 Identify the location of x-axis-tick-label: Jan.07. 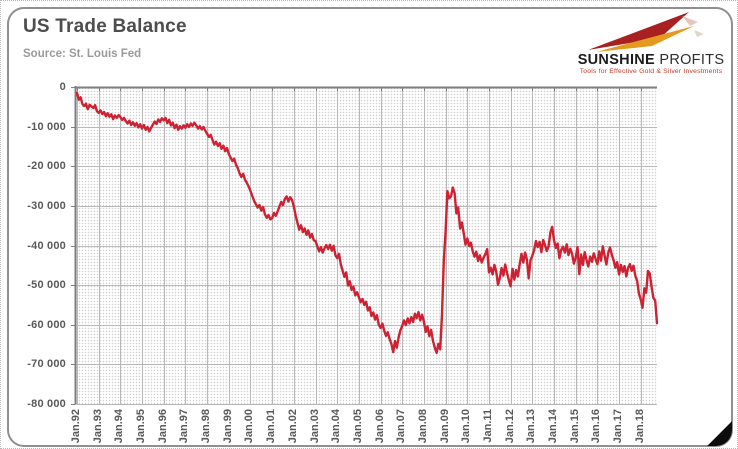
(401, 426).